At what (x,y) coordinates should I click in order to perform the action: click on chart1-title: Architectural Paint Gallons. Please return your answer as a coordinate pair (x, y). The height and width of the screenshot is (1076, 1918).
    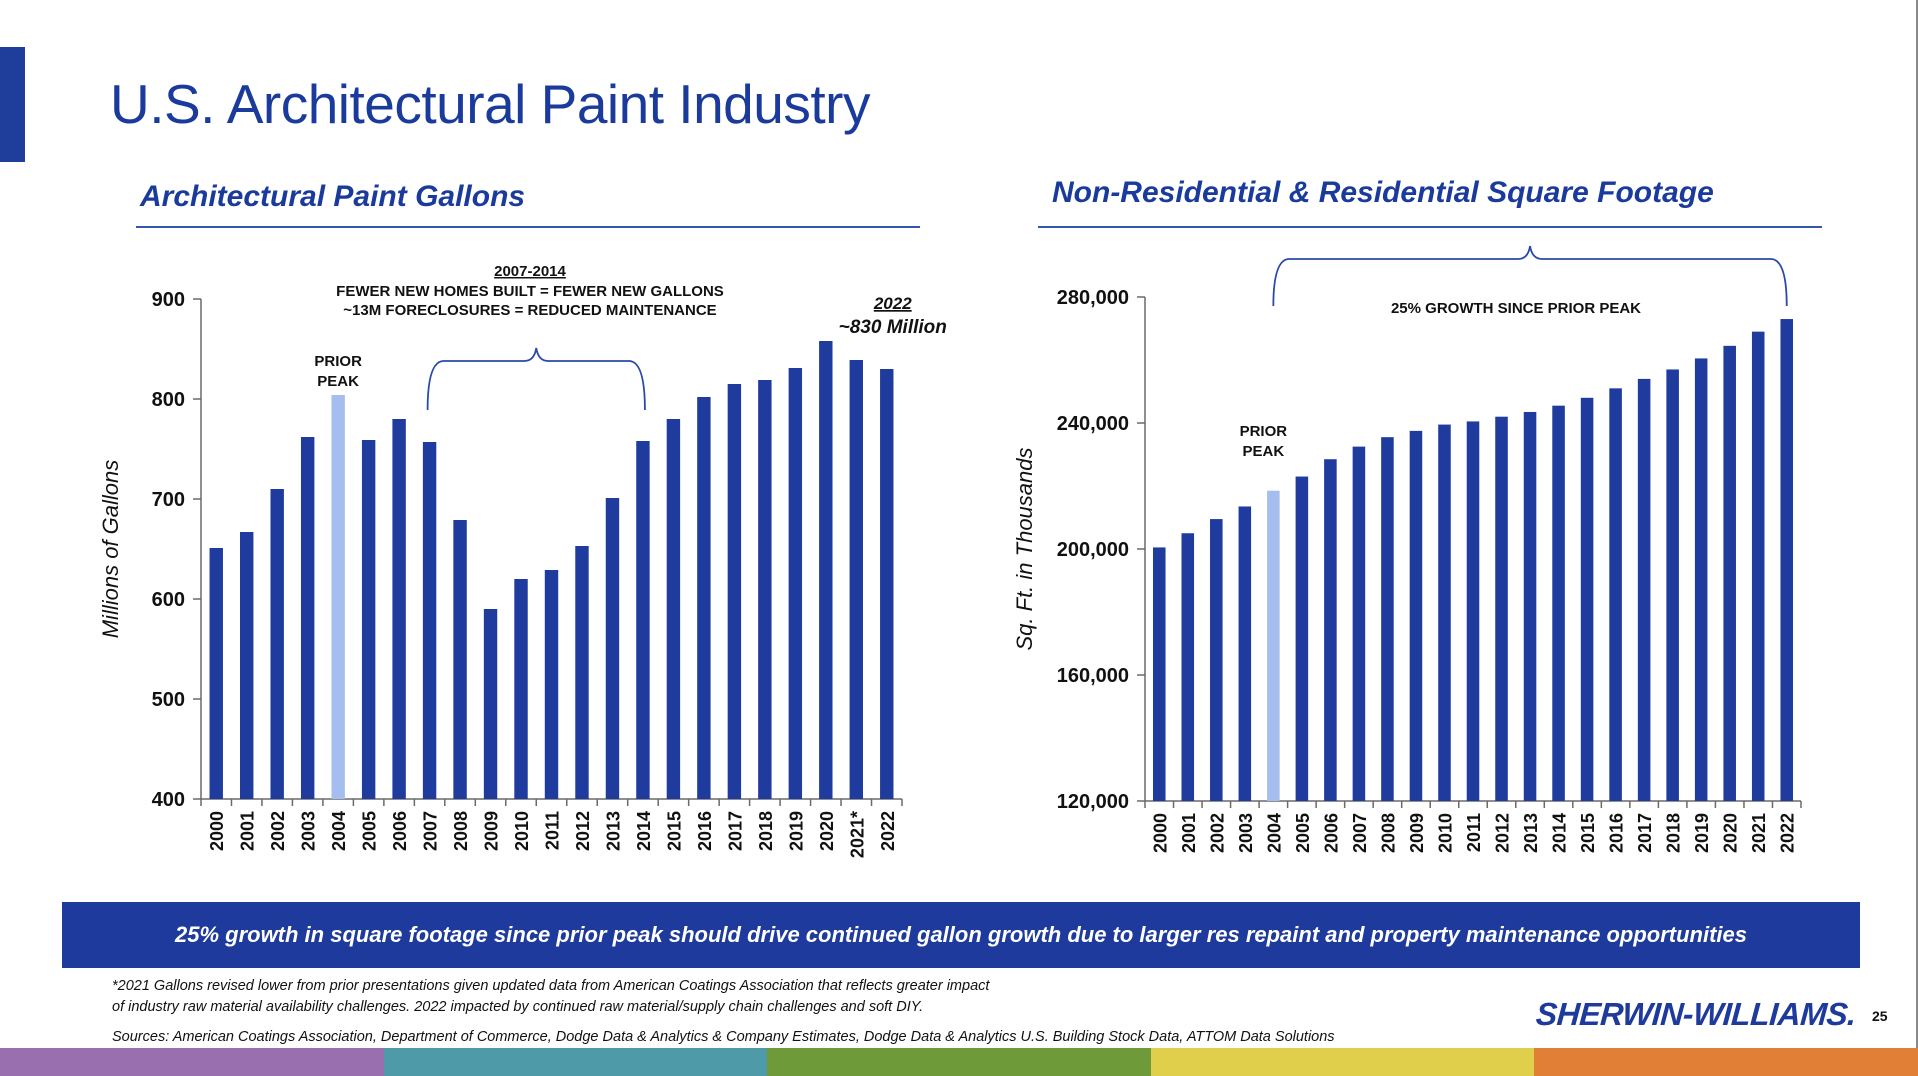
    Looking at the image, I should click on (333, 196).